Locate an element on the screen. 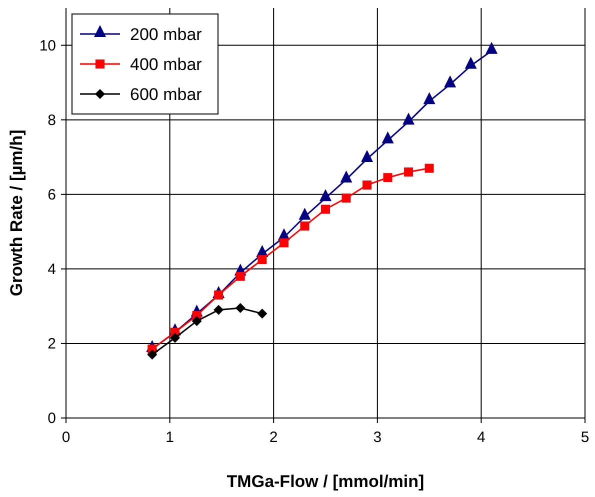 This screenshot has height=497, width=595. x-axis-title: TMGa-Flow / [mmol/min] is located at coordinates (325, 481).